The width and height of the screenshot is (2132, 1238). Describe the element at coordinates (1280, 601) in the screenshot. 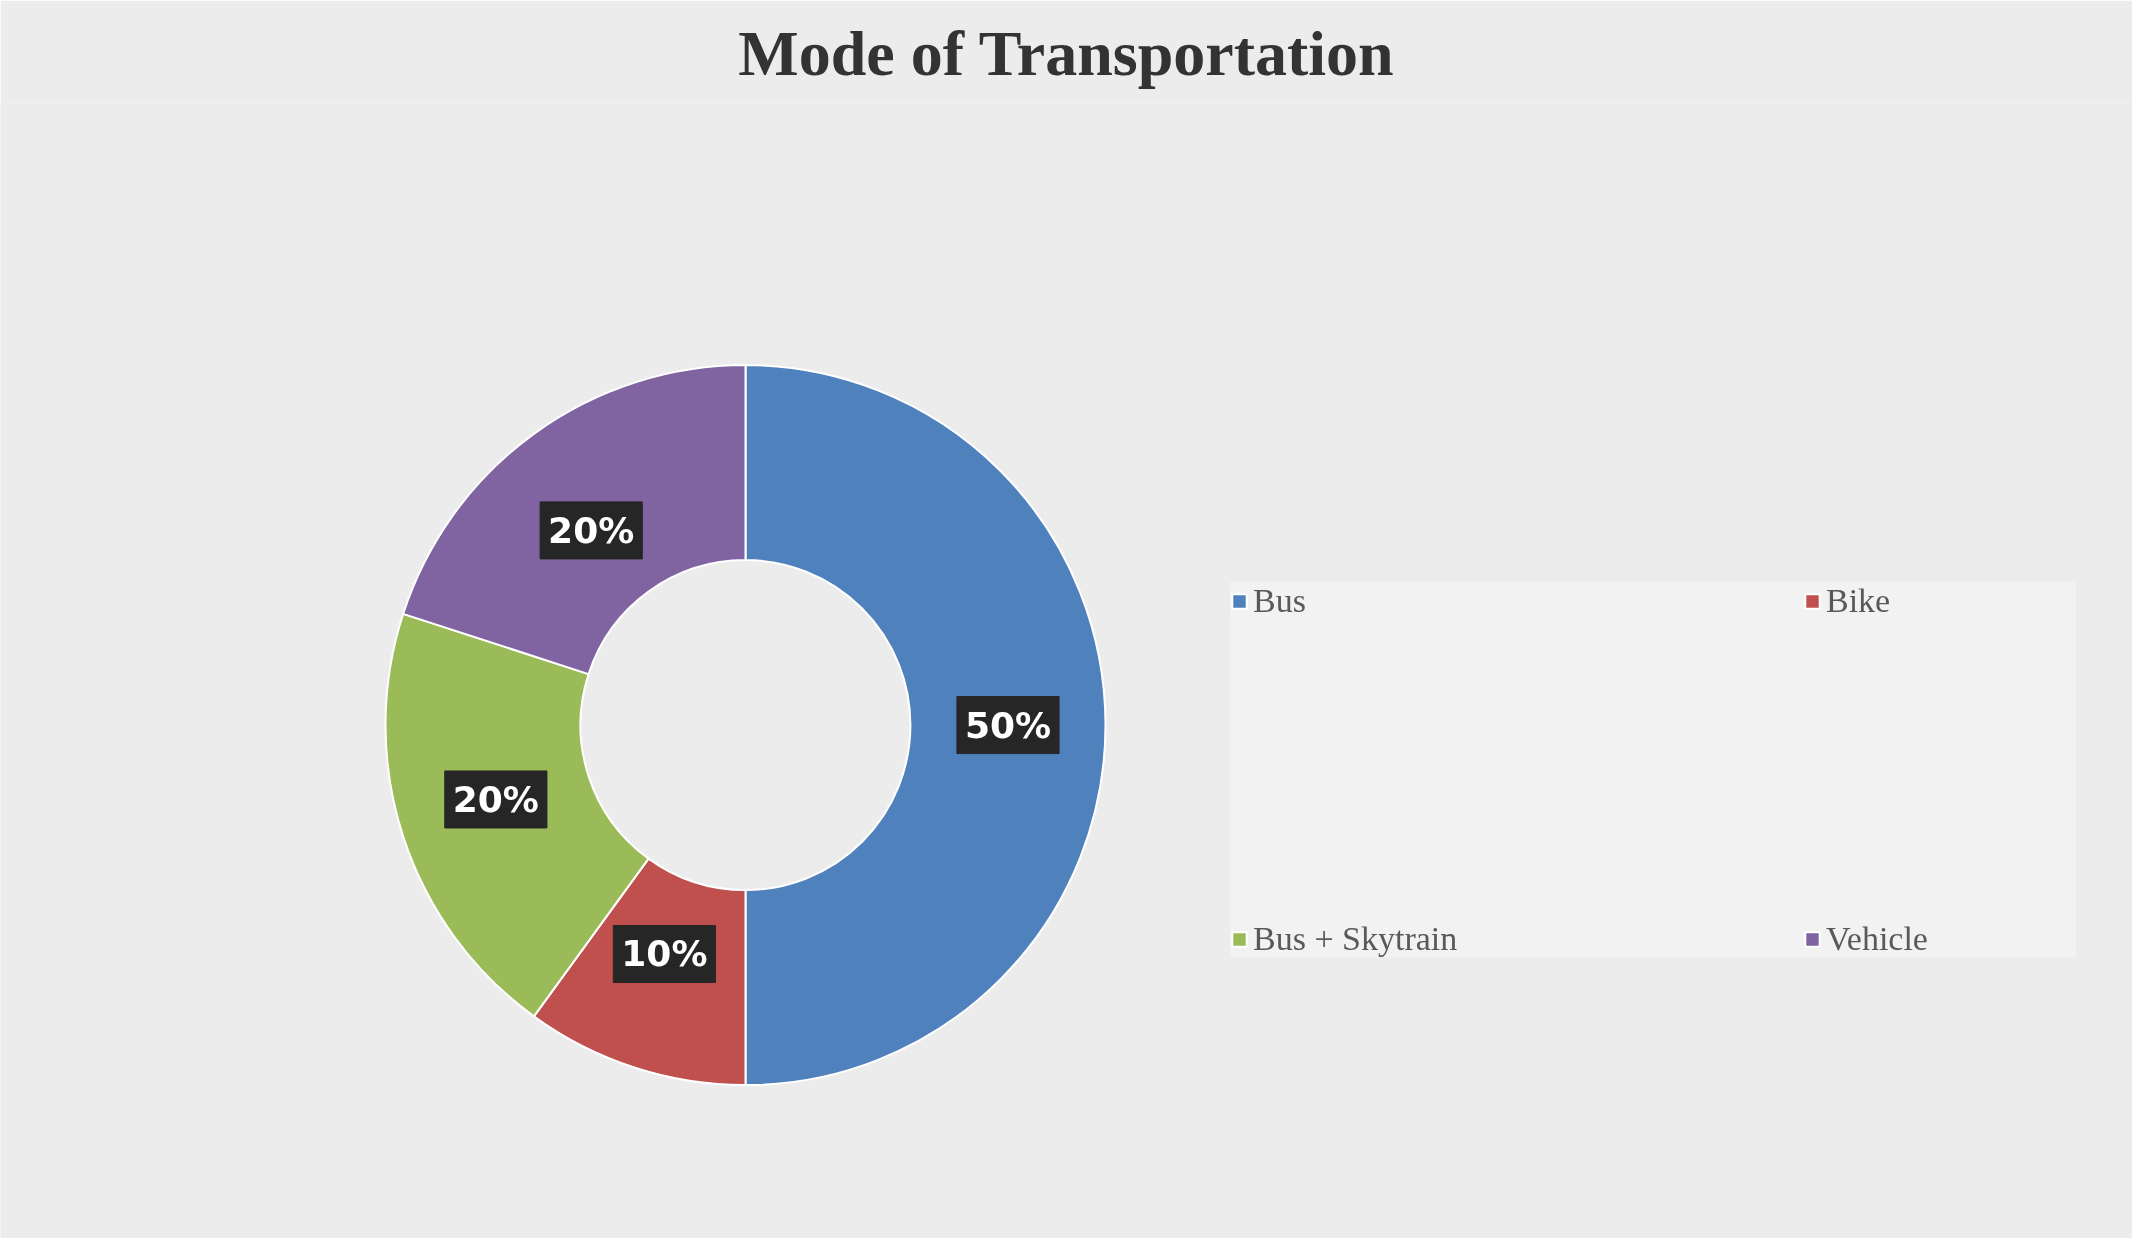

I see `legend-label: Bus` at that location.